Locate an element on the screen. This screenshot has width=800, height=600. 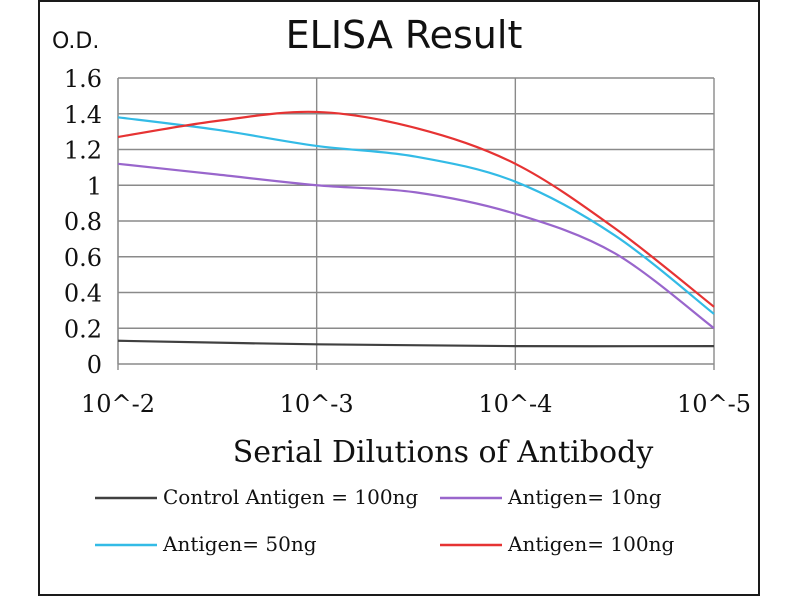
legend-label: Antigen= 10ng is located at coordinates (584, 497).